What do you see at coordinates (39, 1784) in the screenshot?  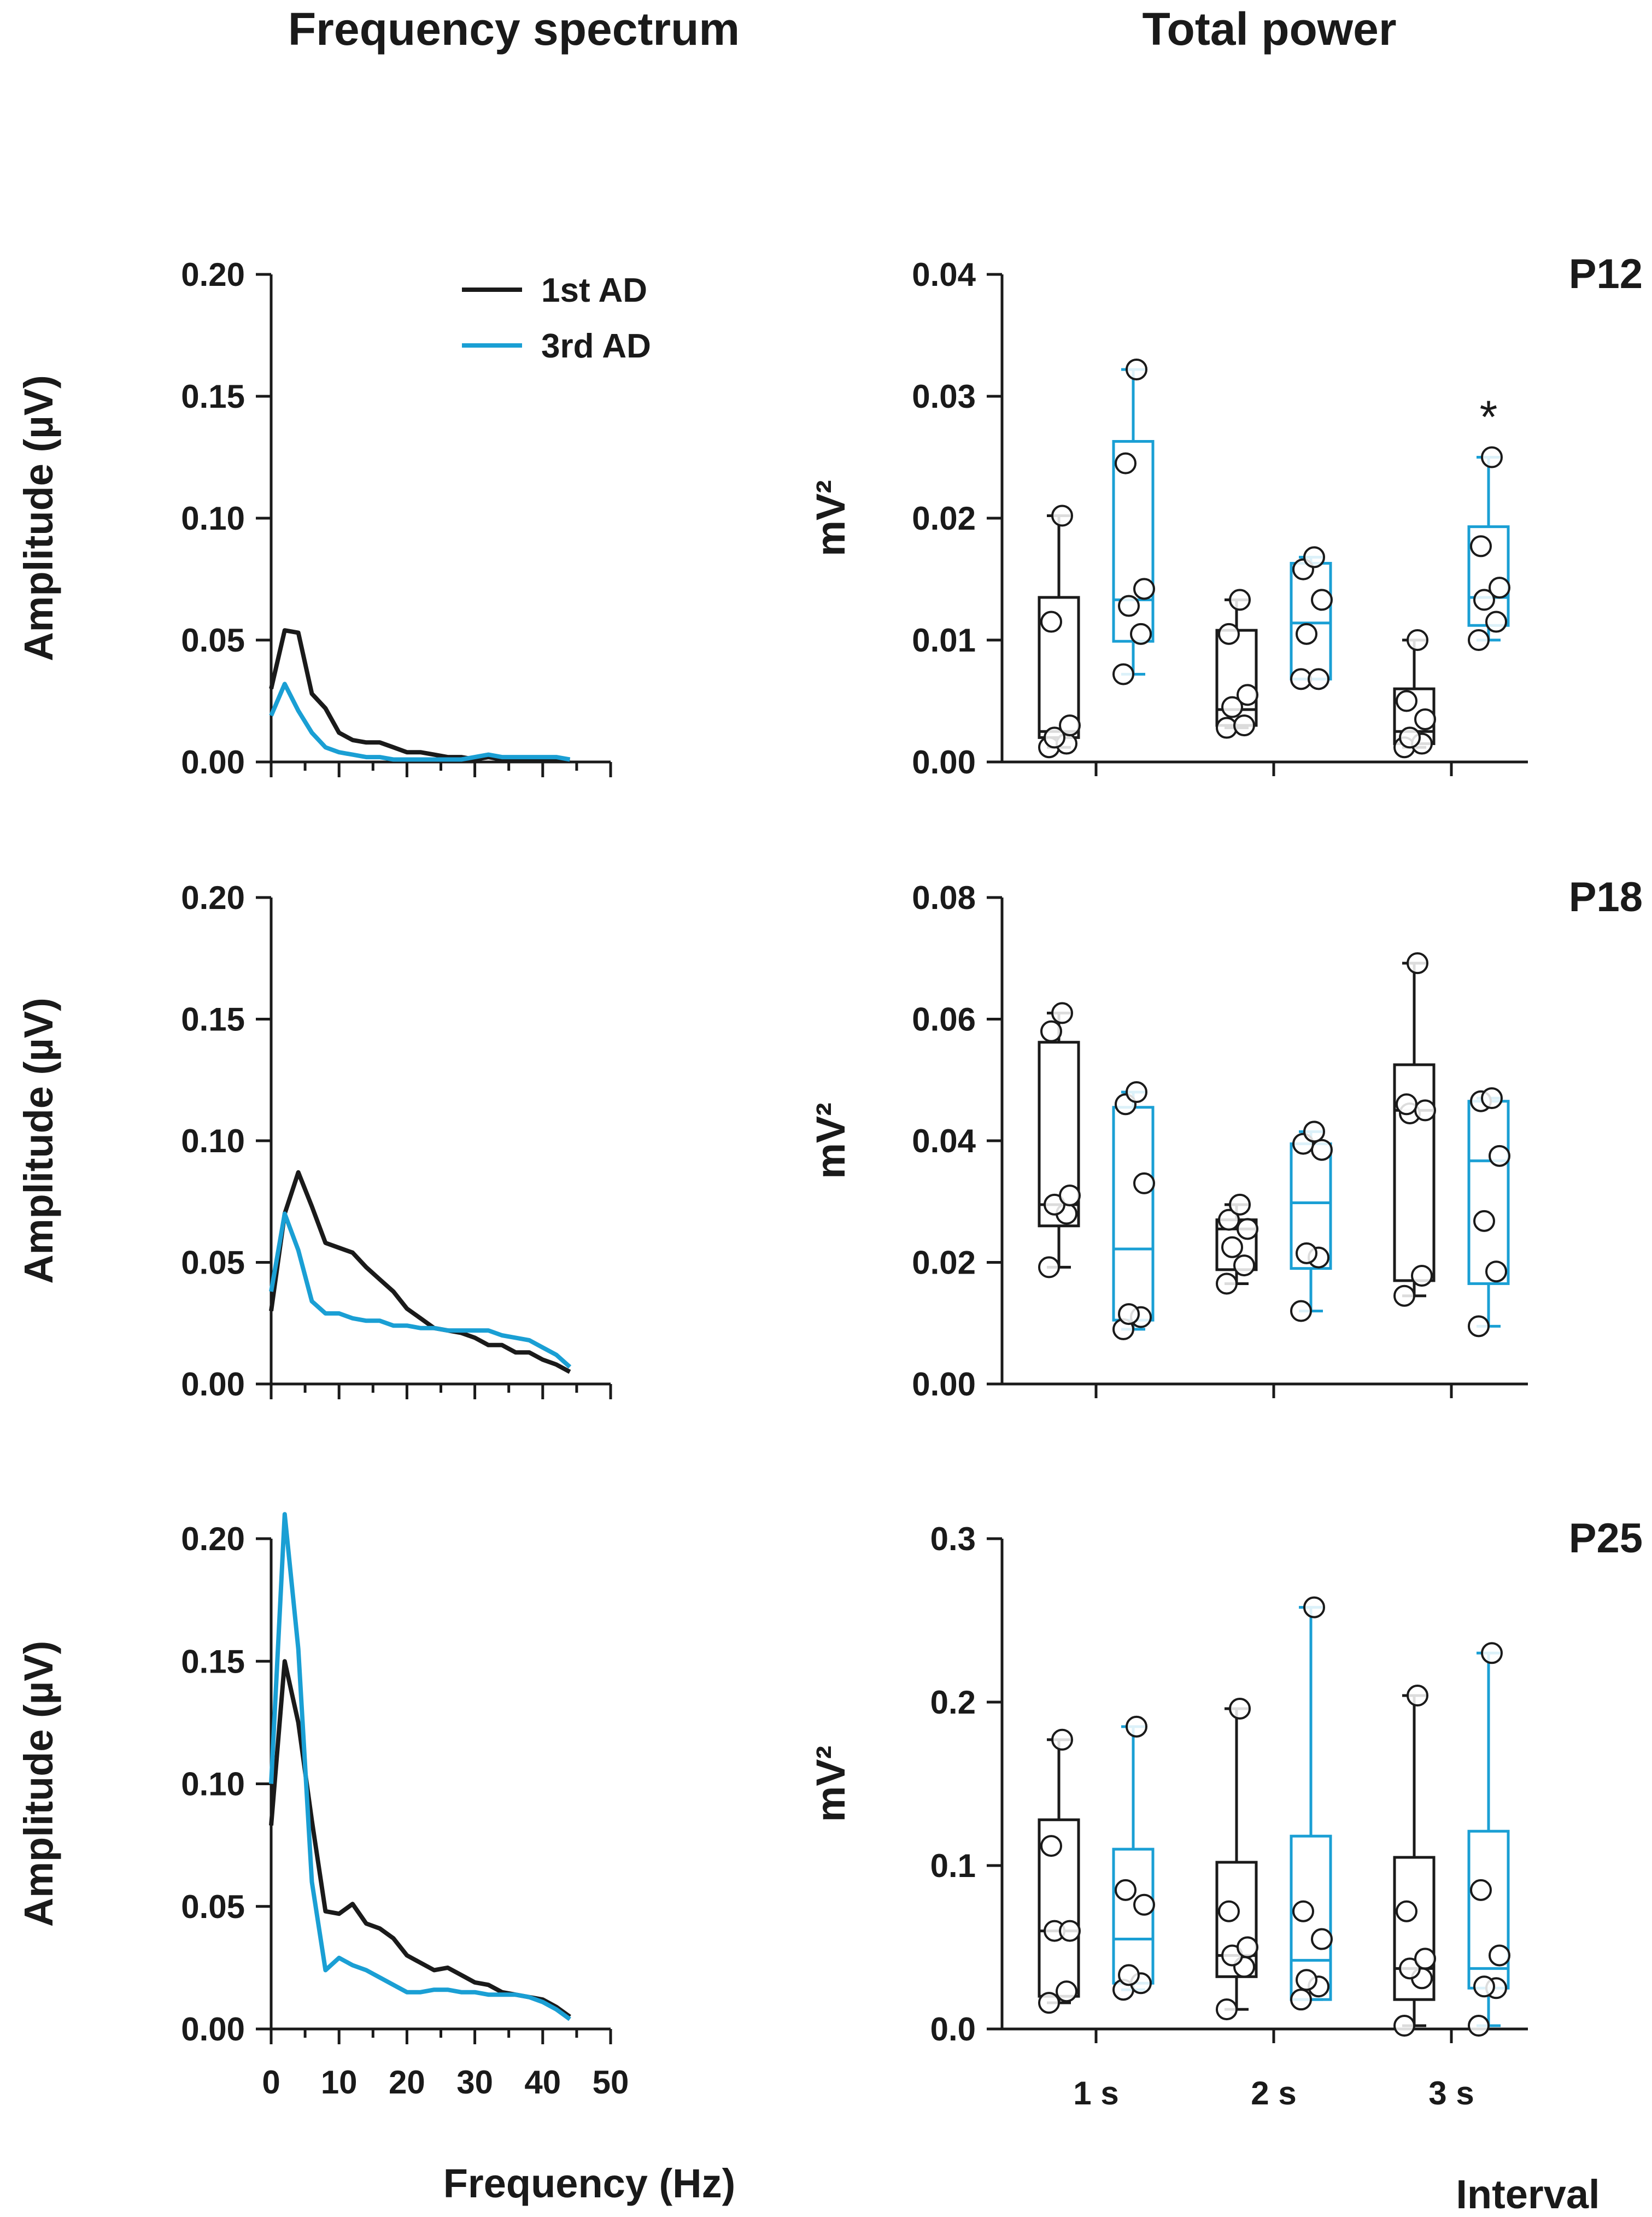 I see `spectrum-p25-y-axis-label: Amplitude (µV)` at bounding box center [39, 1784].